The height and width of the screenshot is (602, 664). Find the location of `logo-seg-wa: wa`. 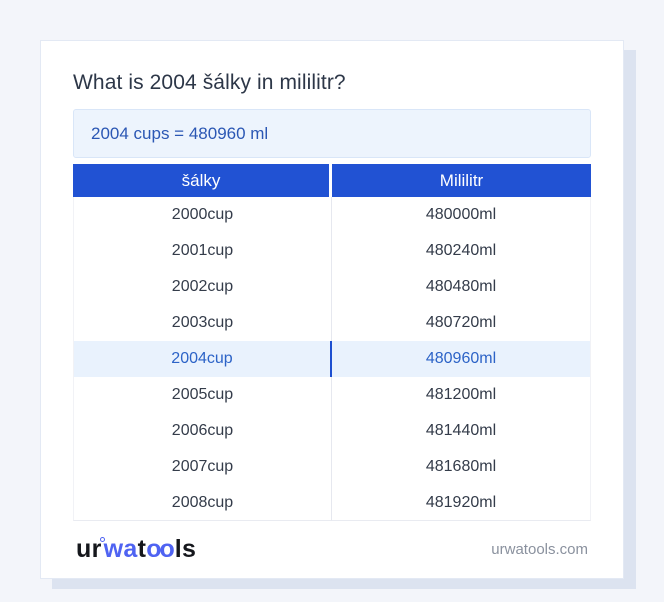

logo-seg-wa: wa is located at coordinates (120, 549).